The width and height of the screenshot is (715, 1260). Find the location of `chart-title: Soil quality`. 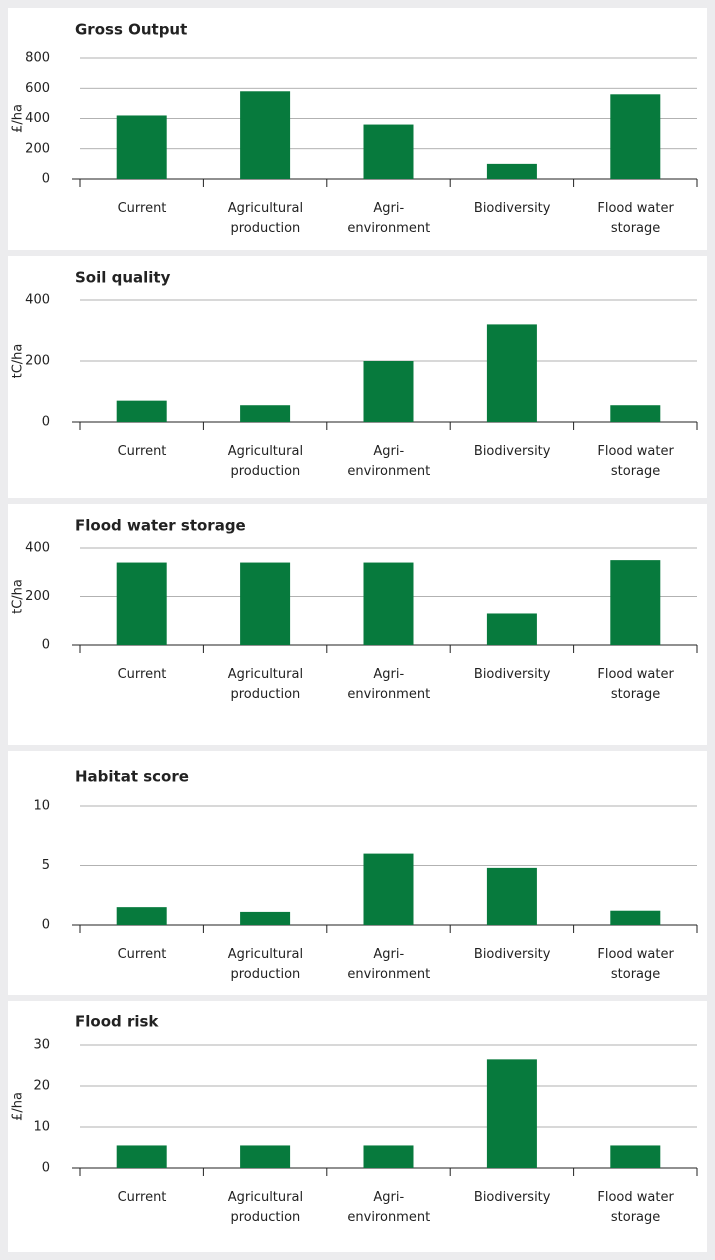

chart-title: Soil quality is located at coordinates (123, 278).